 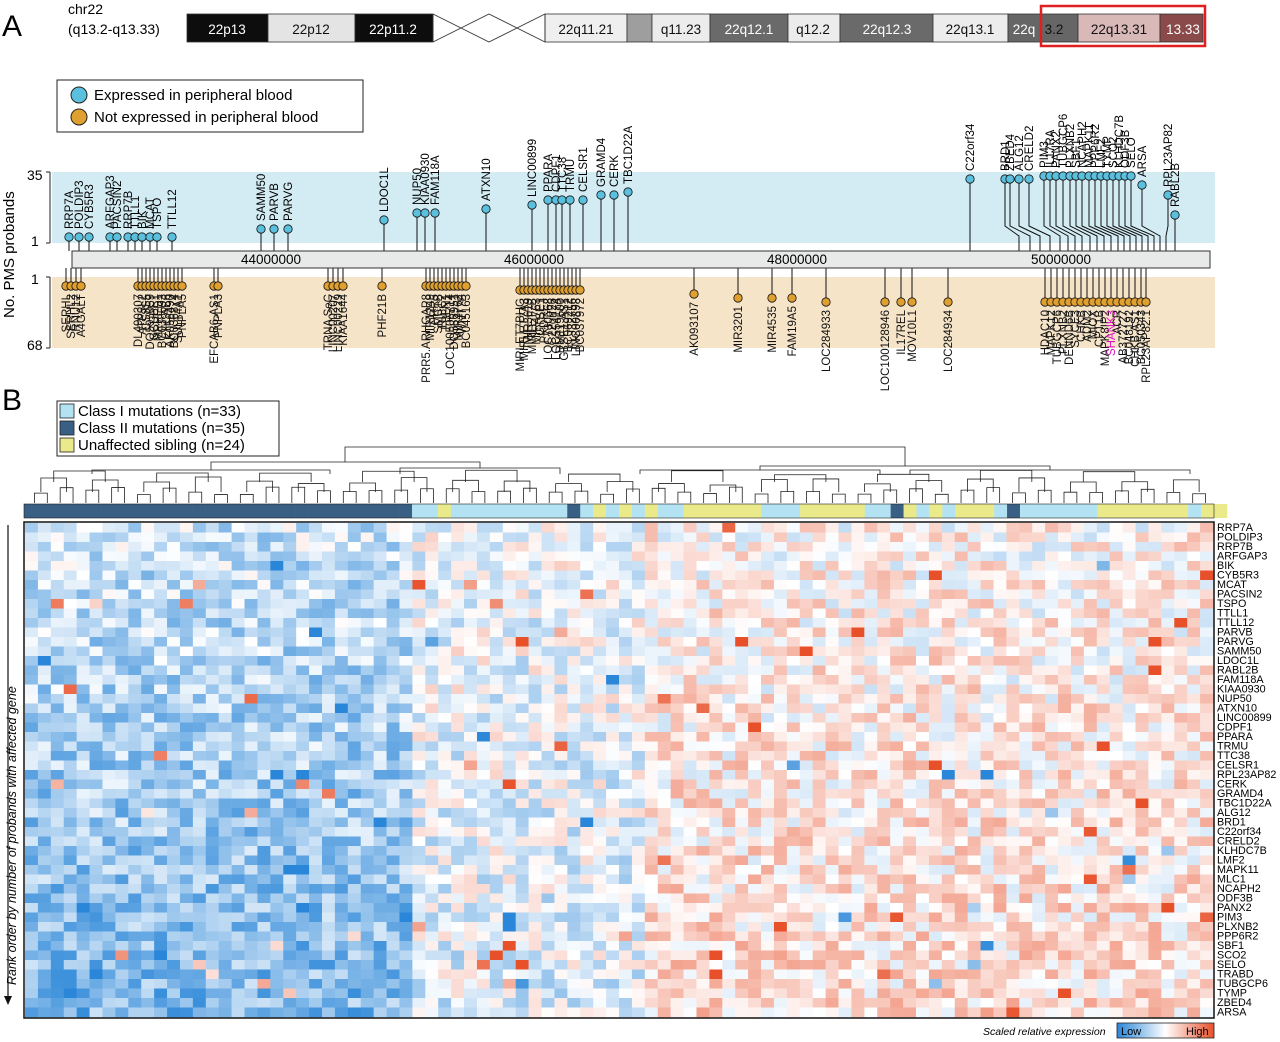 What do you see at coordinates (1077, 153) in the screenshot?
I see `top-gene-label: SBF1` at bounding box center [1077, 153].